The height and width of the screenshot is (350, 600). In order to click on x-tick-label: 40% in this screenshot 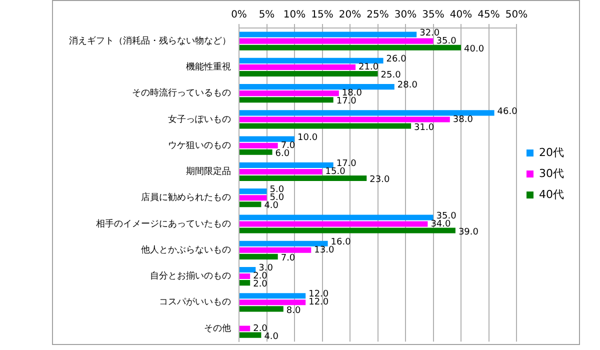, I will do `click(461, 15)`.